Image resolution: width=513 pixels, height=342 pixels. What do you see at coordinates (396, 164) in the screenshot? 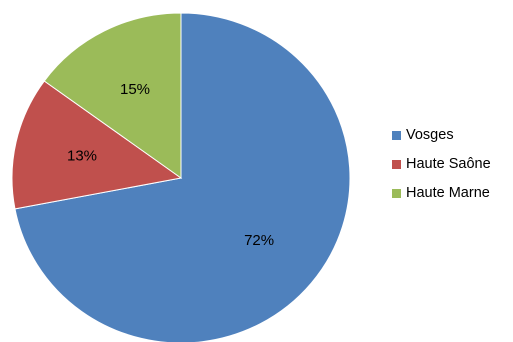
I see `legend-swatch-haute-saone` at bounding box center [396, 164].